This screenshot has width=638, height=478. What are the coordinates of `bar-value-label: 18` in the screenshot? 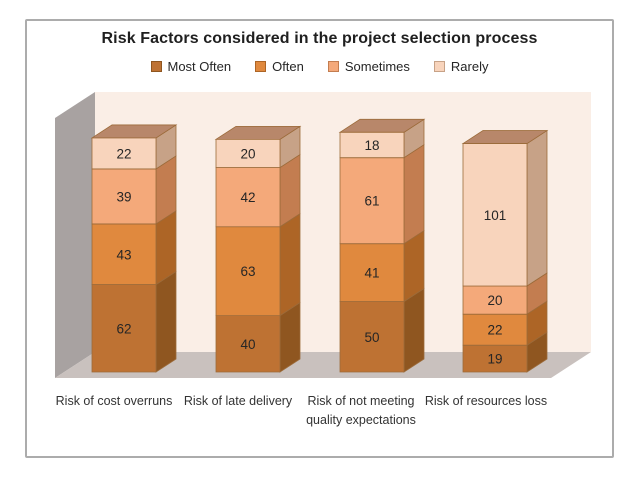 It's located at (371, 145).